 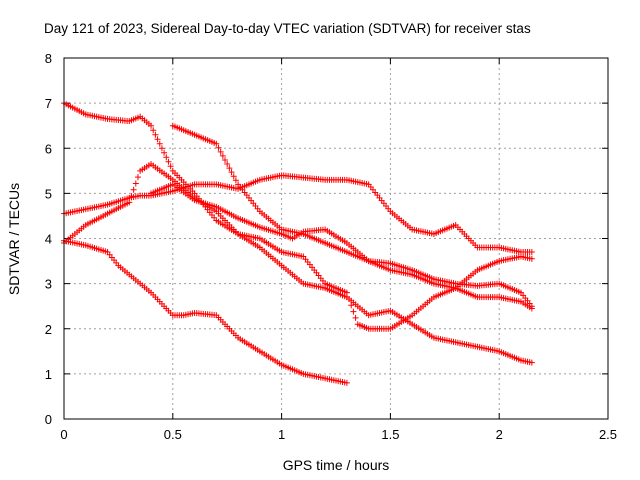 I want to click on y-tick-label: 6, so click(x=48, y=148).